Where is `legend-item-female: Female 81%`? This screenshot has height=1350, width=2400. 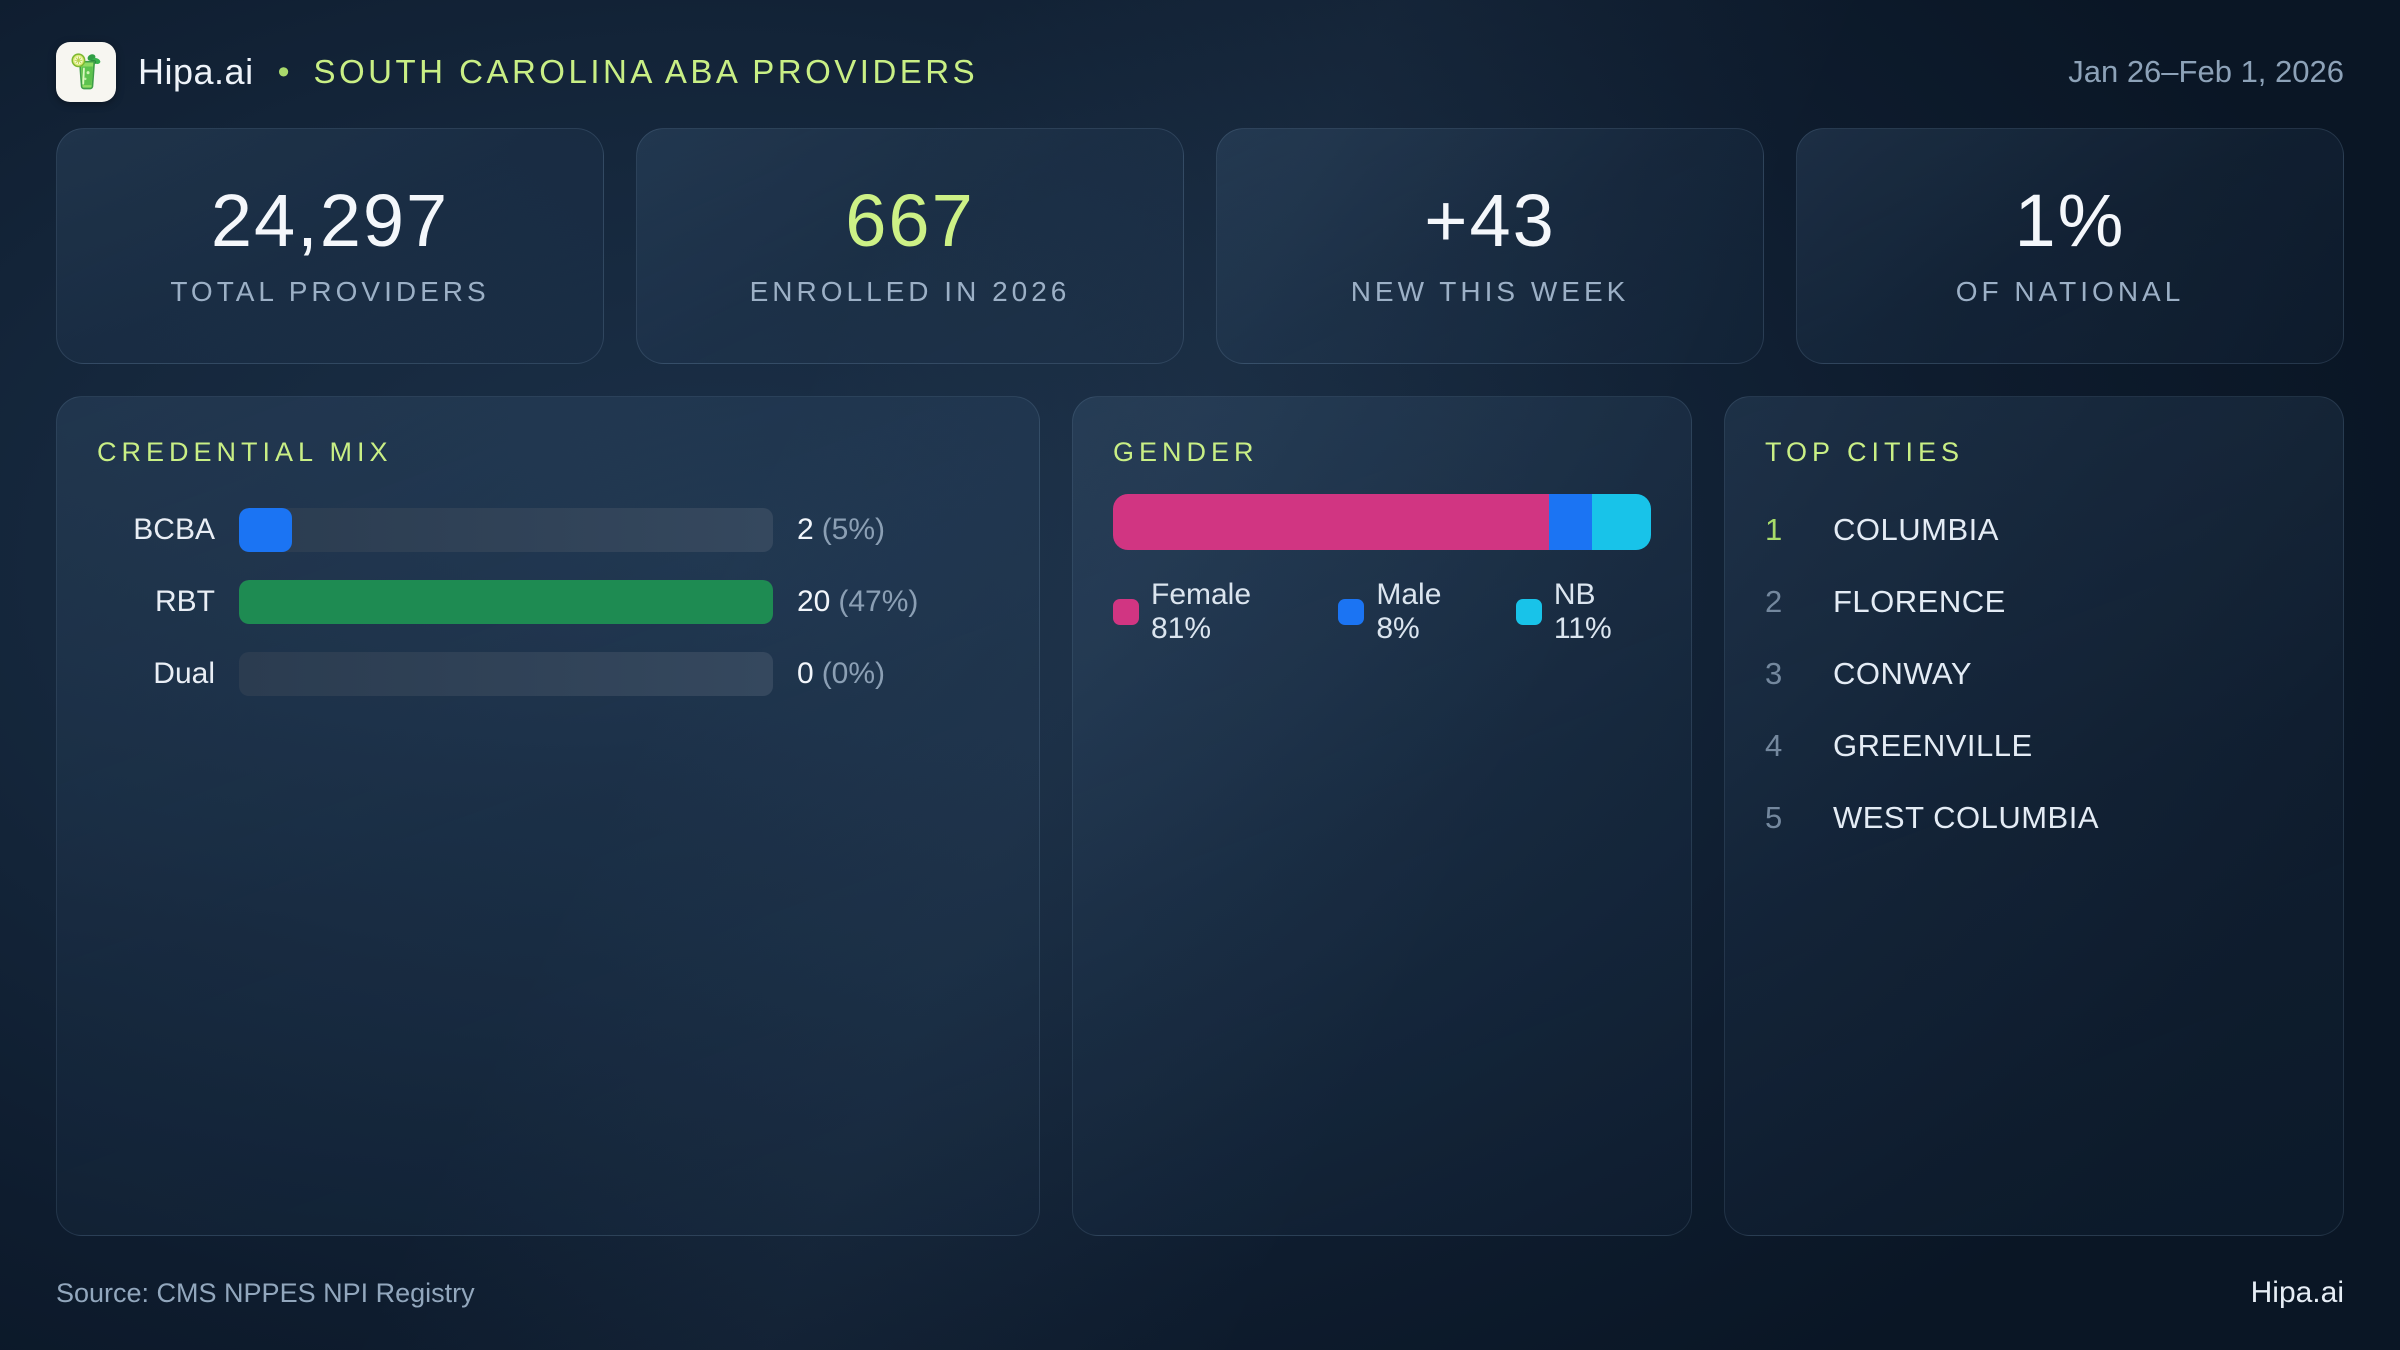
legend-item-female: Female 81% is located at coordinates (1208, 612).